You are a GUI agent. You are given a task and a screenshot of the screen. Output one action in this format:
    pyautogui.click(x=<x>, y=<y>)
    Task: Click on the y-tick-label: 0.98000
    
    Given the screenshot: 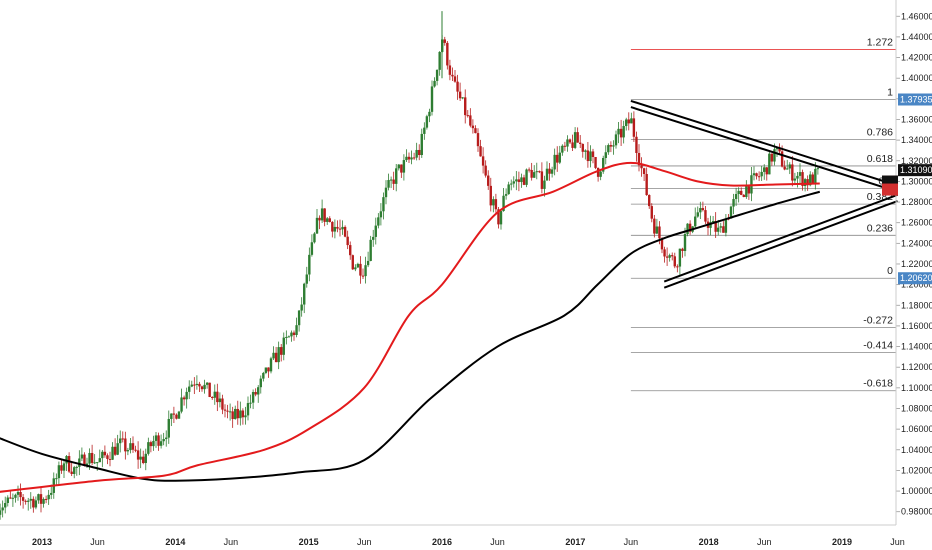 What is the action you would take?
    pyautogui.click(x=916, y=512)
    